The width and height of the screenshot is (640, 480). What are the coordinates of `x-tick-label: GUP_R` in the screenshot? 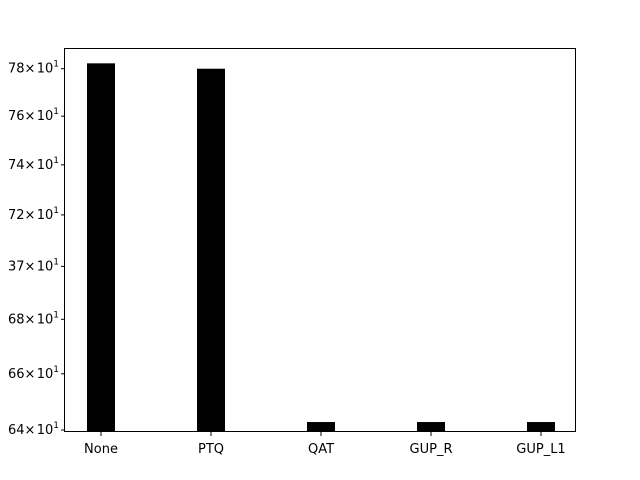 It's located at (431, 449).